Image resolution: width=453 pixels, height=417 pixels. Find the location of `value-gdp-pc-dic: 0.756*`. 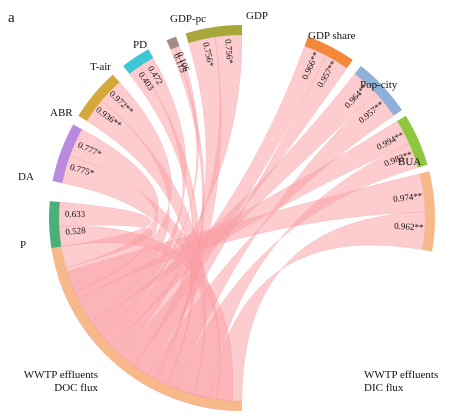

value-gdp-pc-dic: 0.756* is located at coordinates (229, 52).